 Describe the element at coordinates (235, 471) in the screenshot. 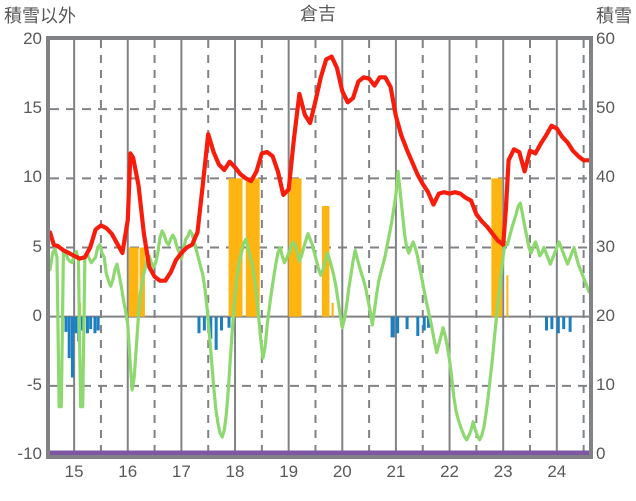

I see `x-tick-label: 18` at that location.